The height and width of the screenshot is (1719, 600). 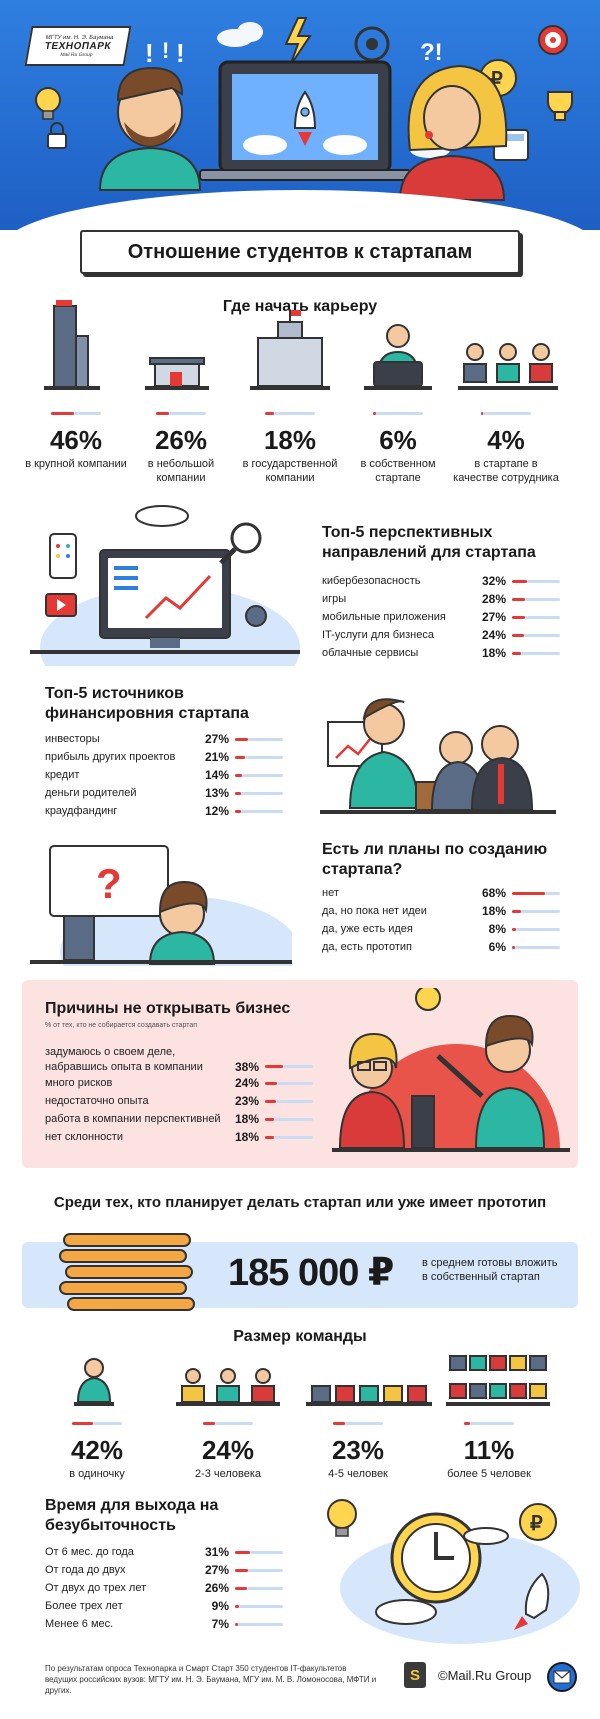 I want to click on envelope-glyph, so click(x=562, y=1677).